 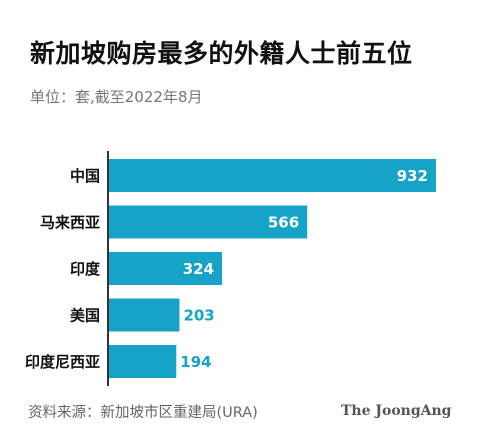 What do you see at coordinates (116, 97) in the screenshot?
I see `chart-subtitle: 单位：套,截至2022年8月` at bounding box center [116, 97].